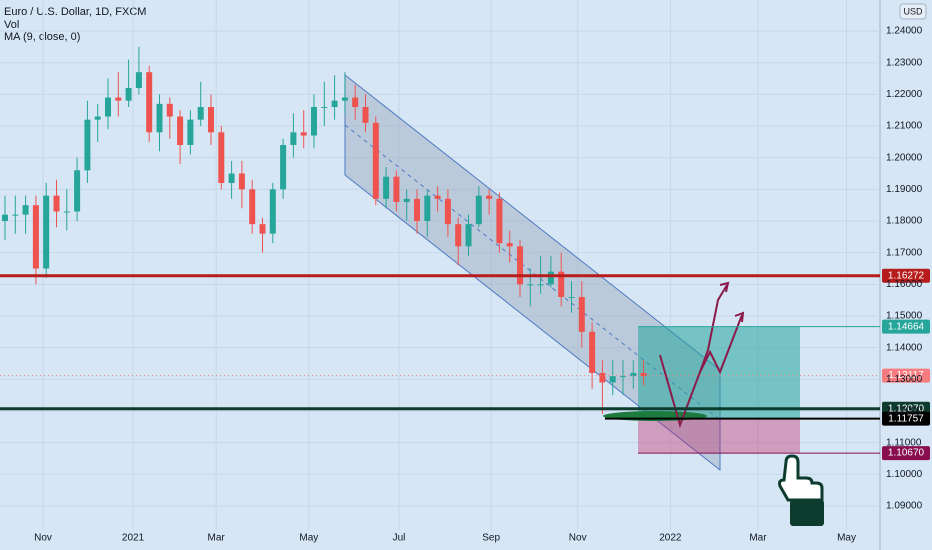 Image resolution: width=932 pixels, height=550 pixels. What do you see at coordinates (904, 221) in the screenshot?
I see `y-tick-label: 1.18000` at bounding box center [904, 221].